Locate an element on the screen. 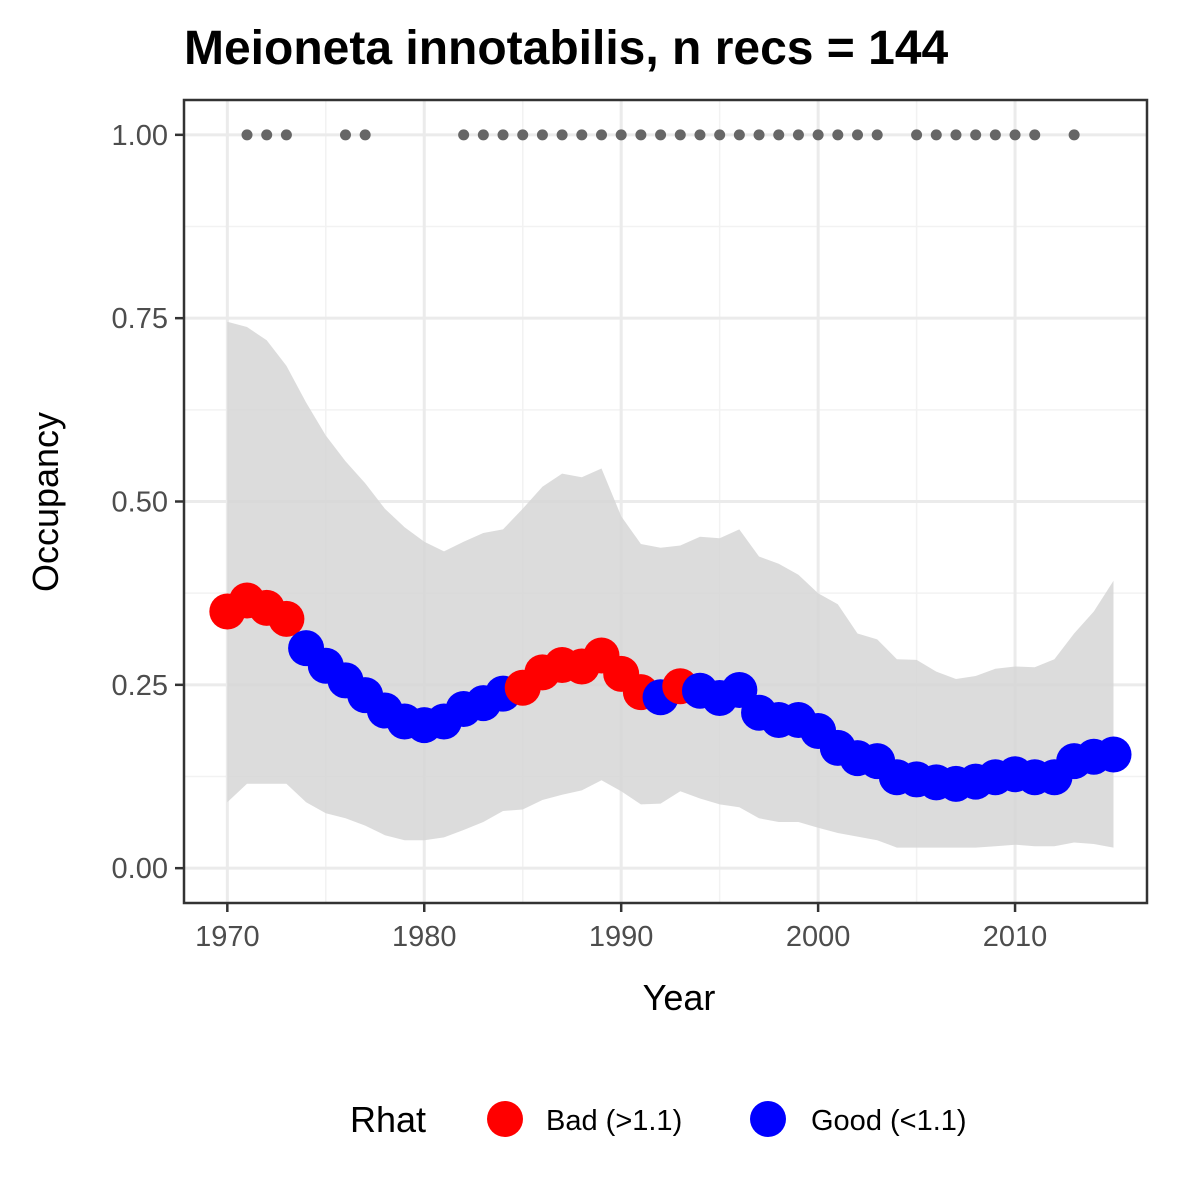  x-tick-label: 2000 is located at coordinates (818, 937).